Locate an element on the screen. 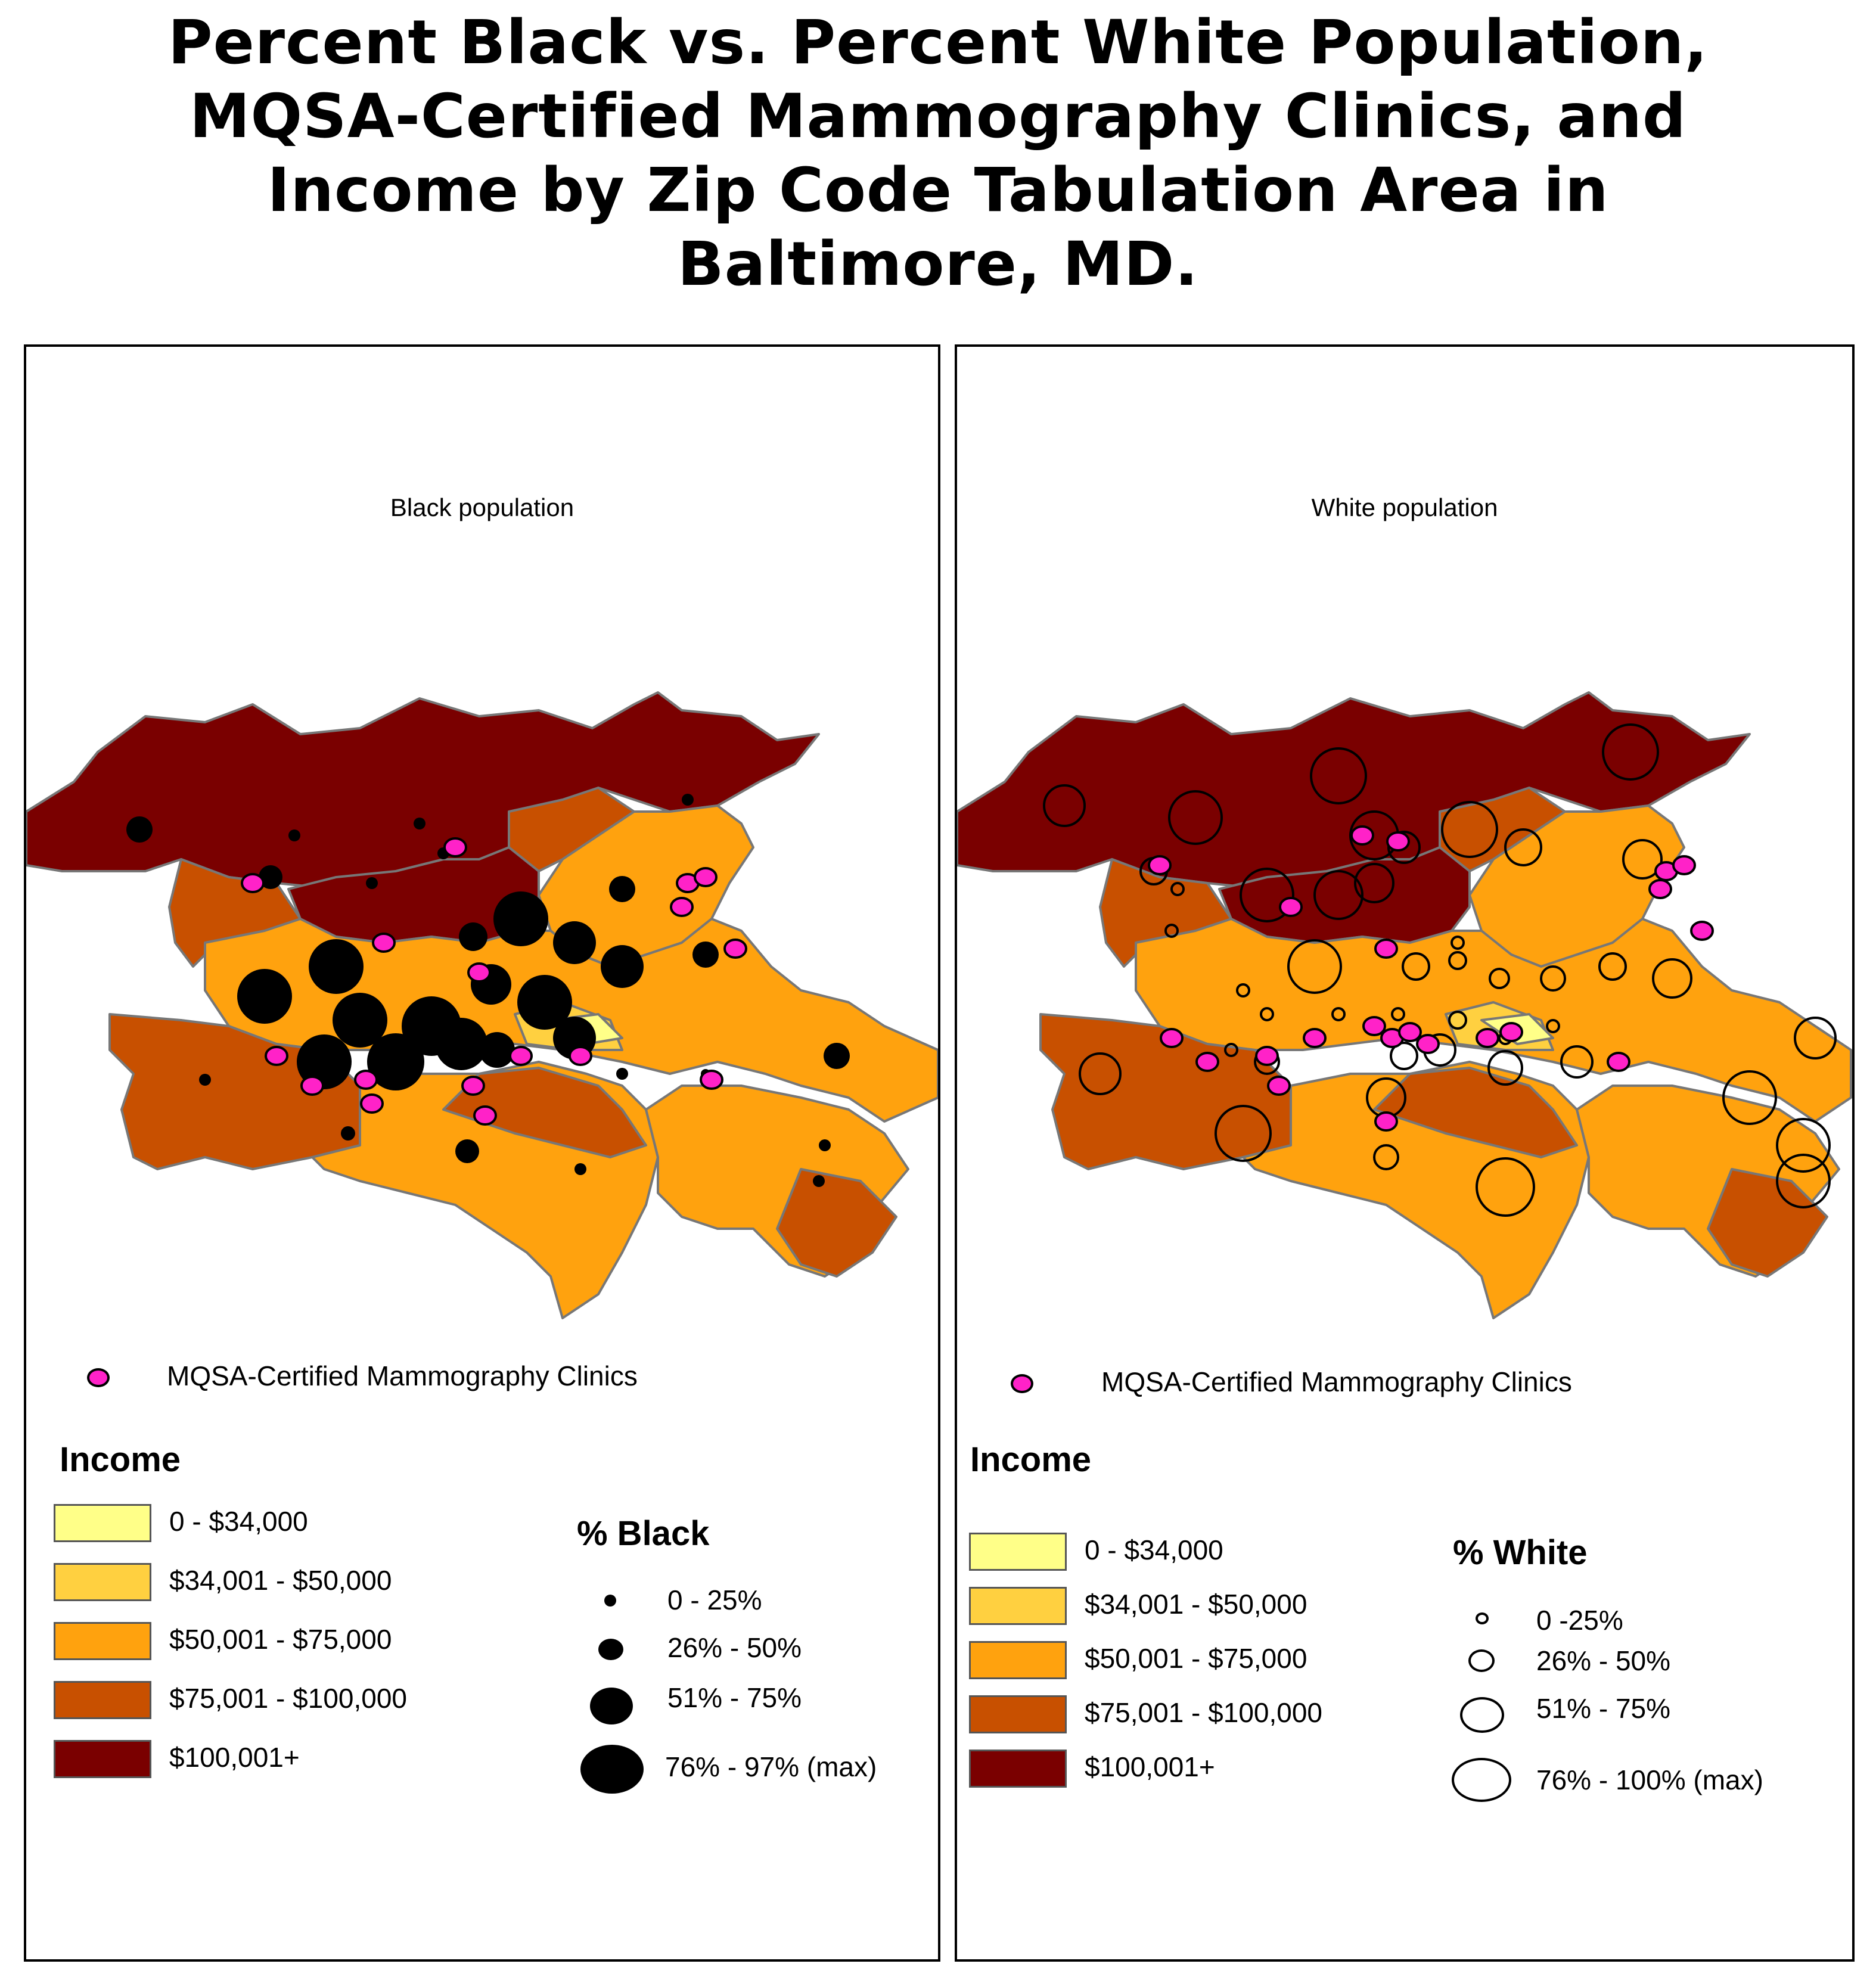 The height and width of the screenshot is (1970, 1876). pct-black-symbol-xlarge is located at coordinates (612, 1770).